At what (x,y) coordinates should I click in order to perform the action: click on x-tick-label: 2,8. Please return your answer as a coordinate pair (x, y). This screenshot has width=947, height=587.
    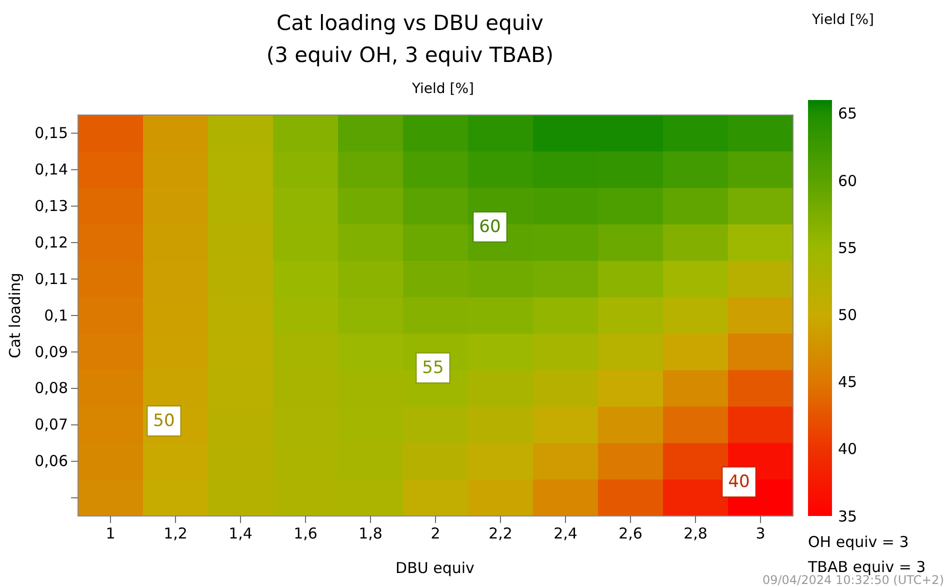
    Looking at the image, I should click on (696, 533).